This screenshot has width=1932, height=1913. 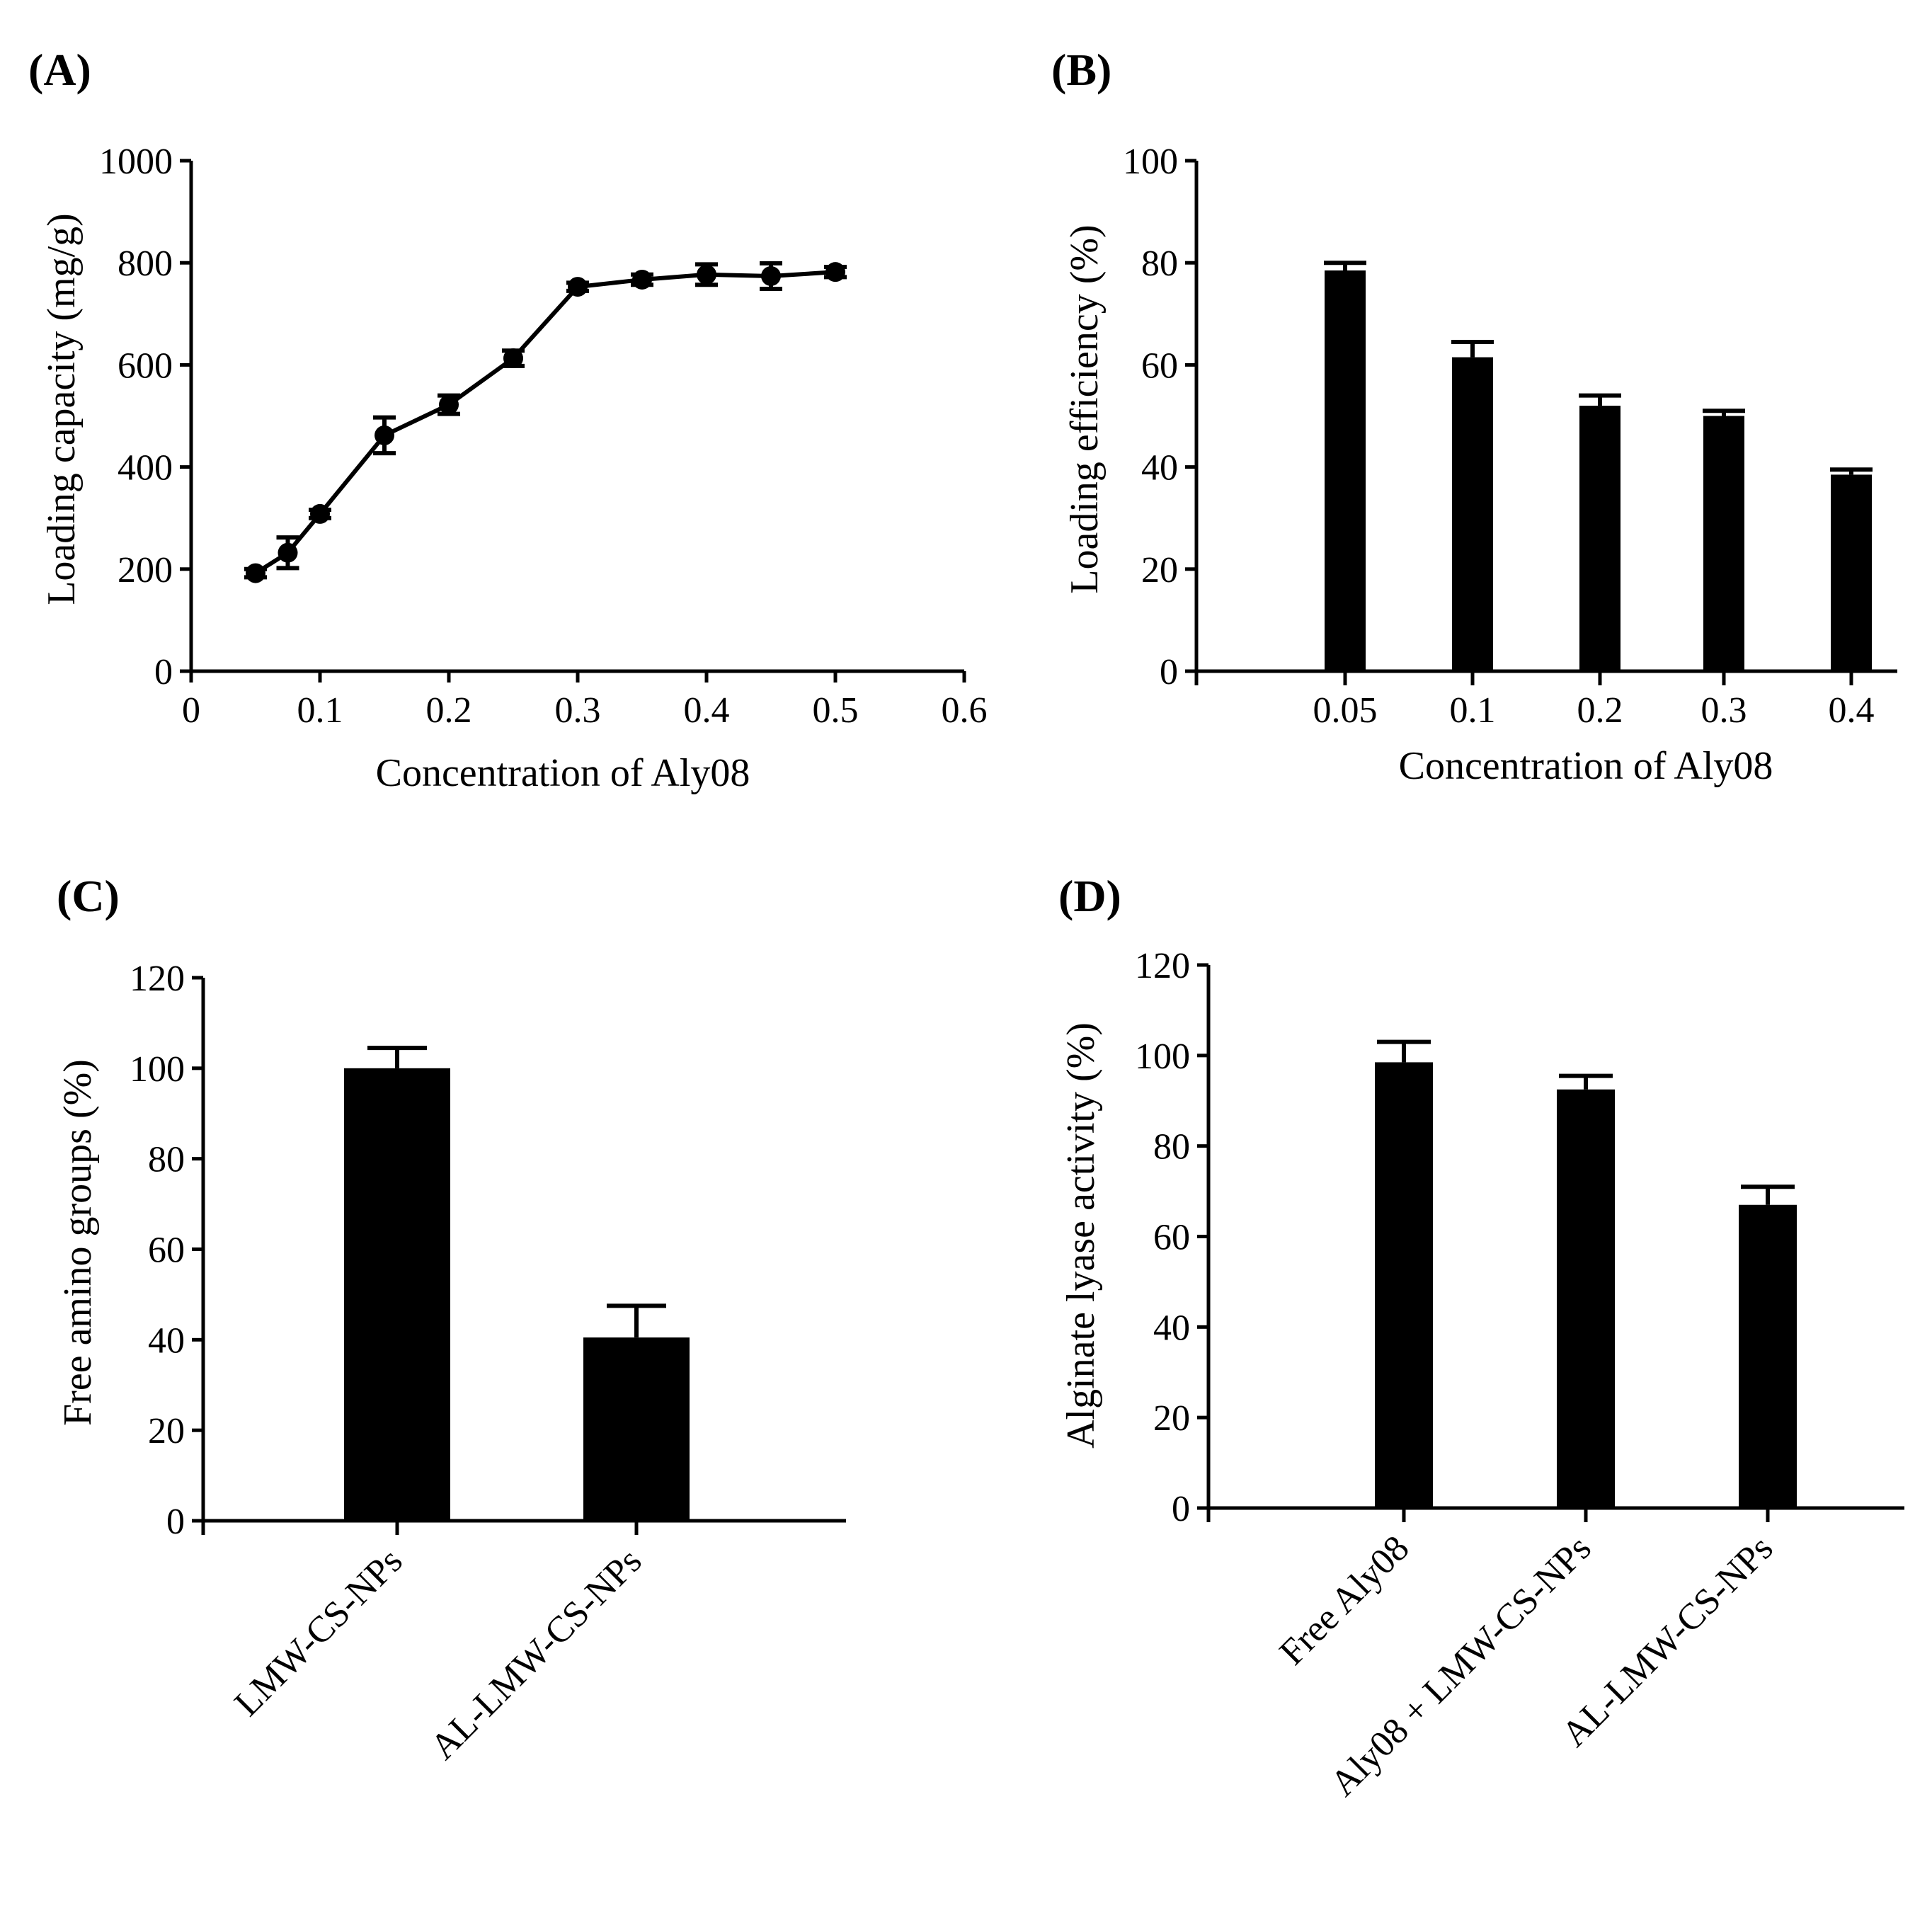 I want to click on panel-d-xtick-label: Free Aly08, so click(x=1344, y=1600).